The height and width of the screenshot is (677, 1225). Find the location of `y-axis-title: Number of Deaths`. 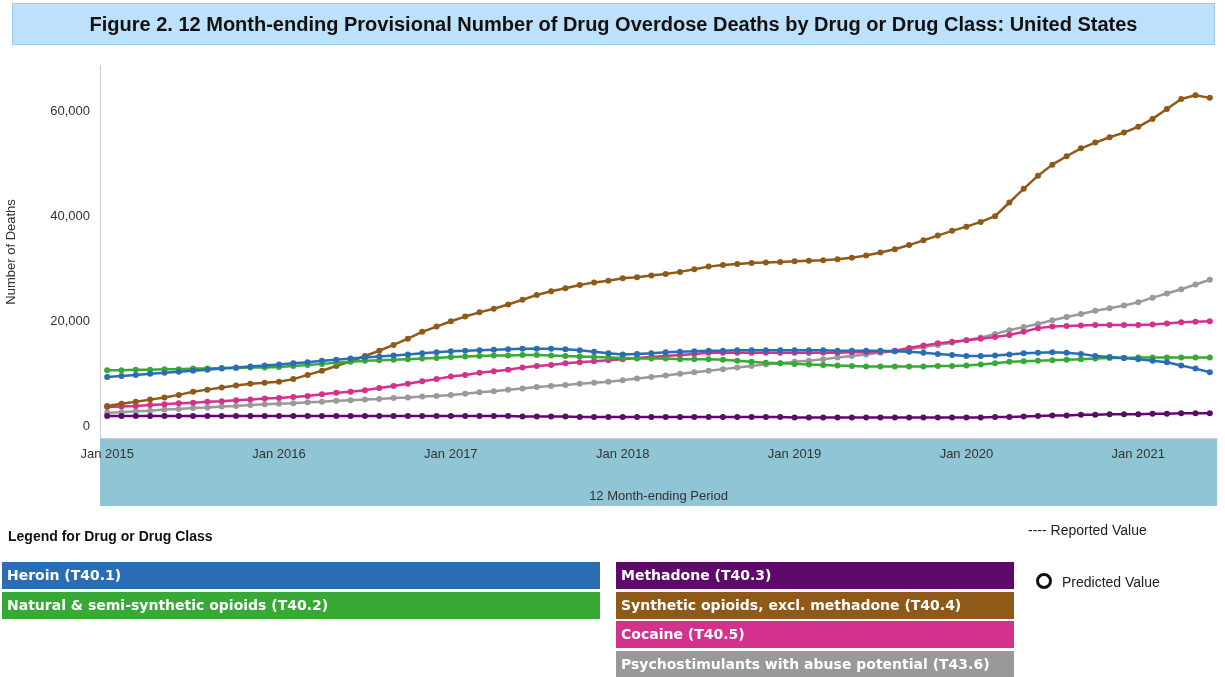

y-axis-title: Number of Deaths is located at coordinates (11, 251).